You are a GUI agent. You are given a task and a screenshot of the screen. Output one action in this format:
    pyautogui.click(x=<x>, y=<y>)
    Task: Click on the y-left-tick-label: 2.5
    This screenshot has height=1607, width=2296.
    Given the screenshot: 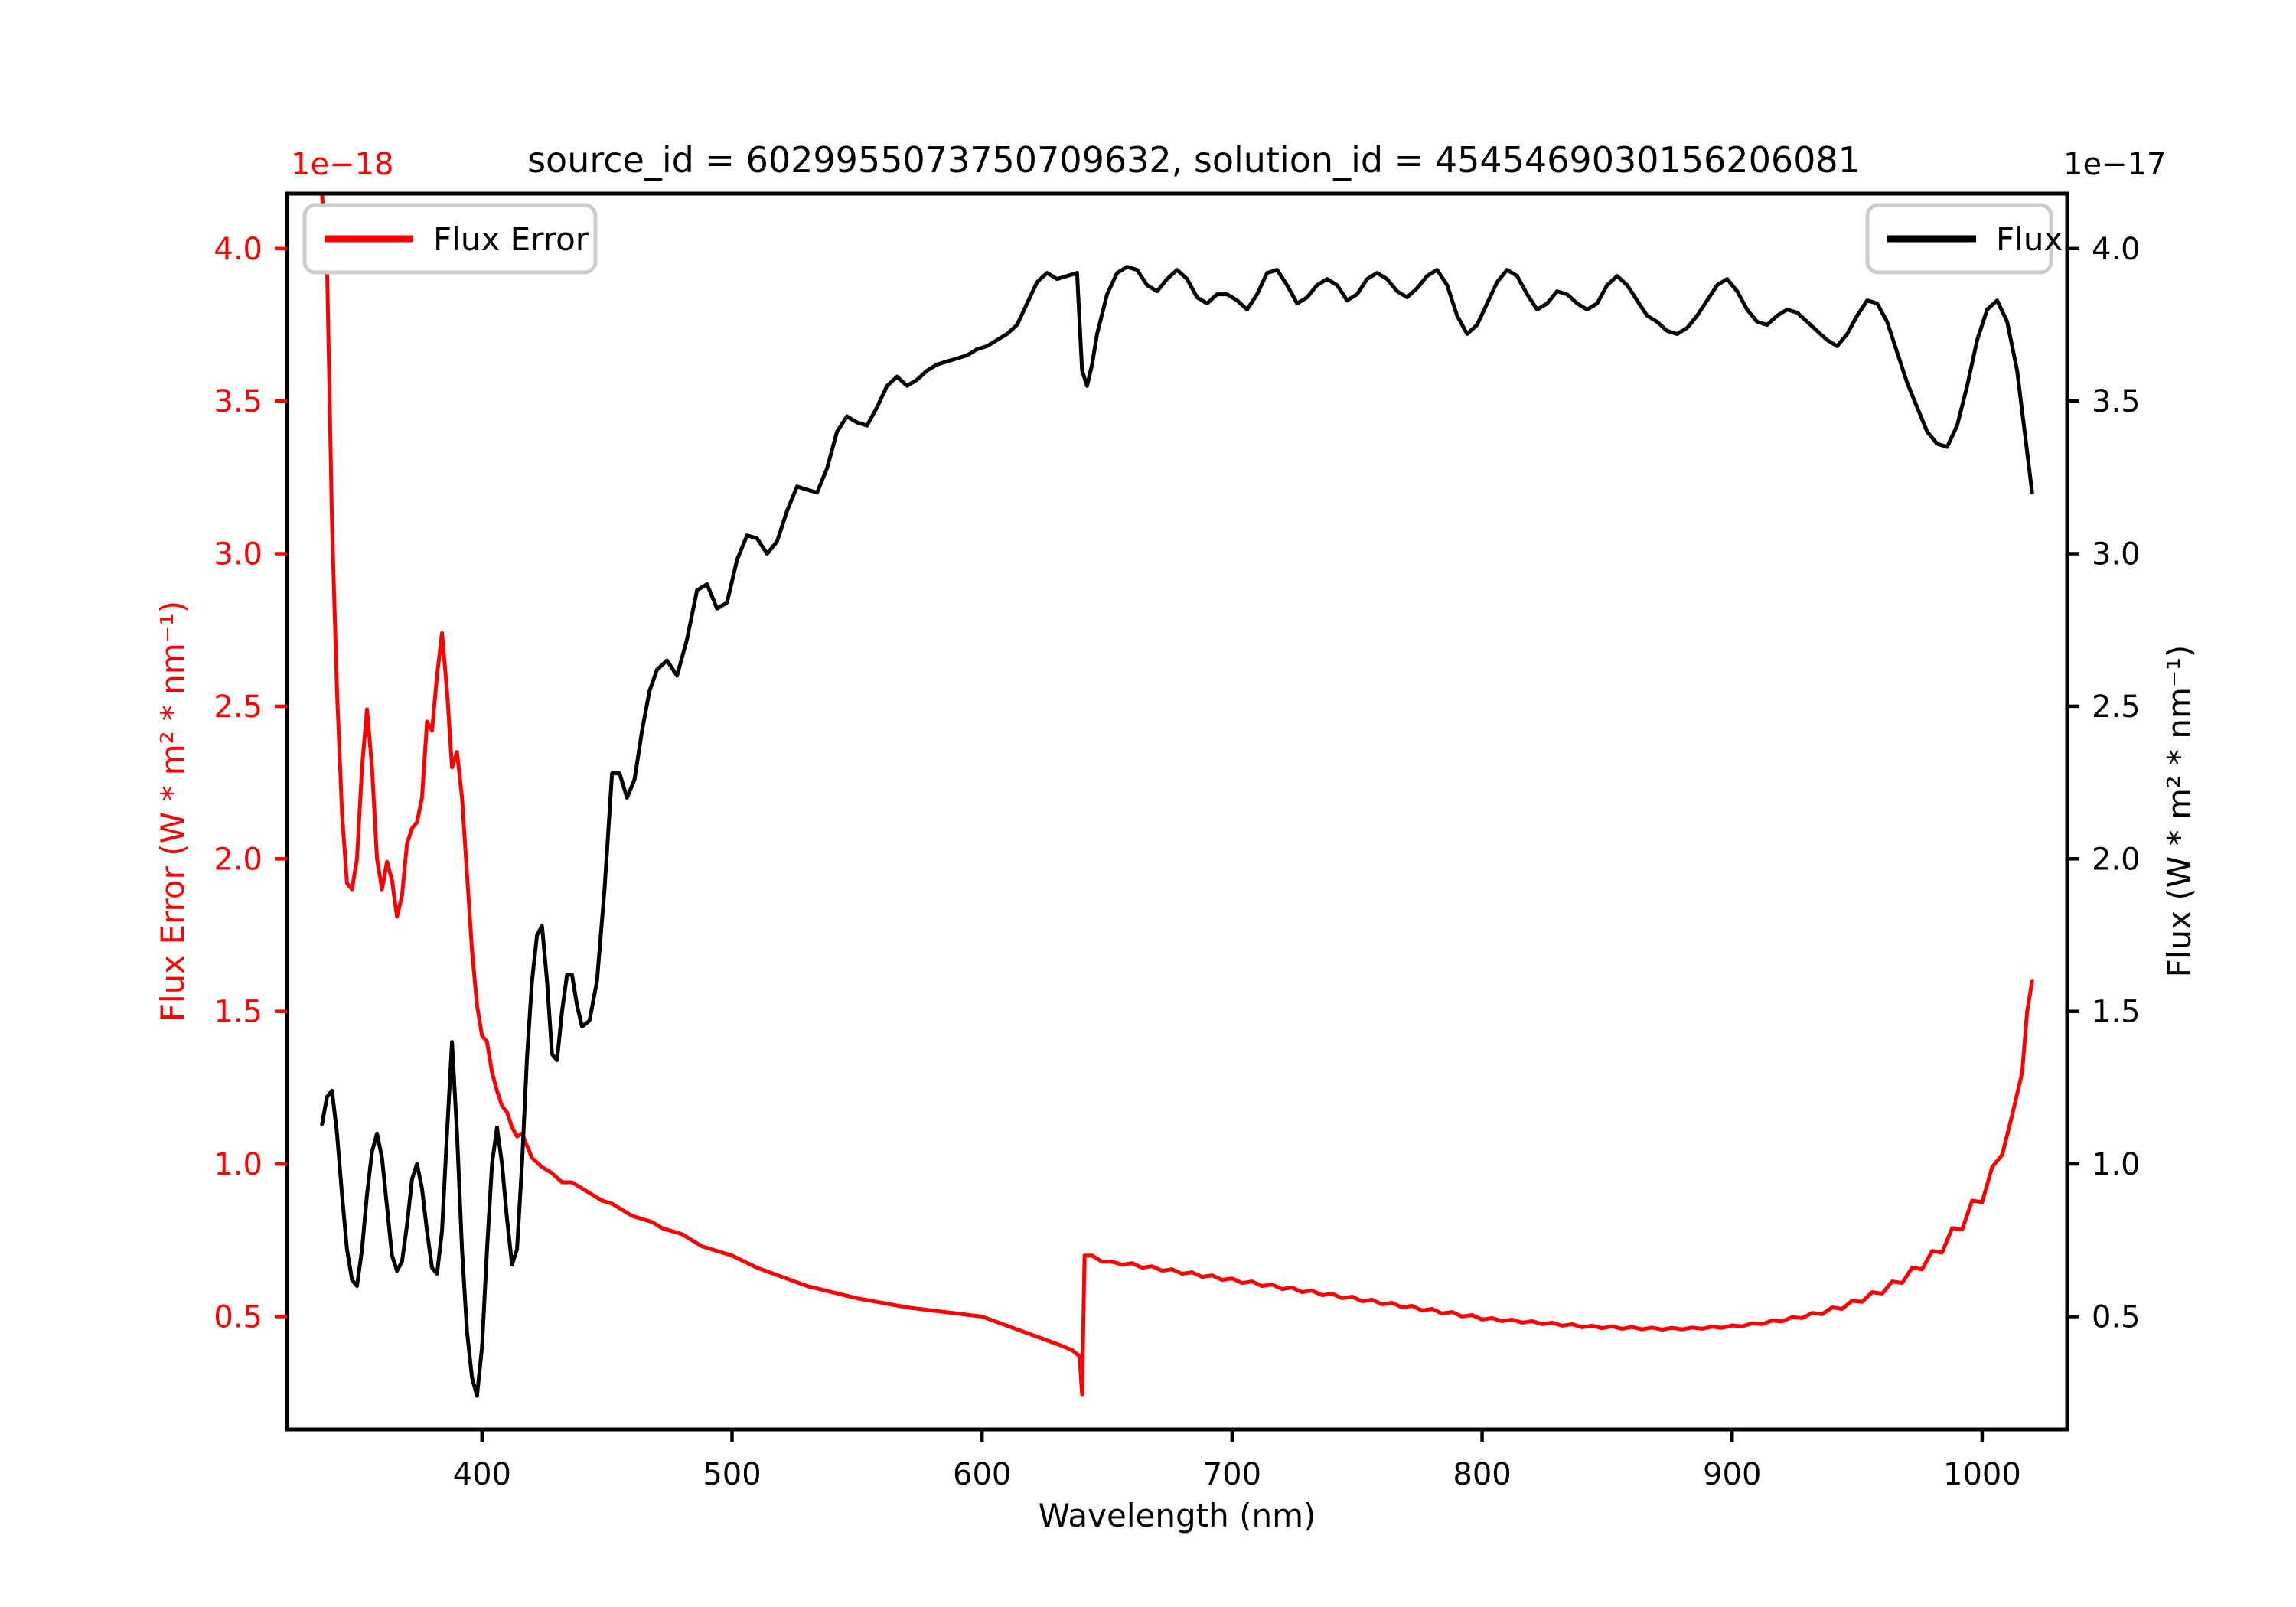 What is the action you would take?
    pyautogui.click(x=238, y=707)
    